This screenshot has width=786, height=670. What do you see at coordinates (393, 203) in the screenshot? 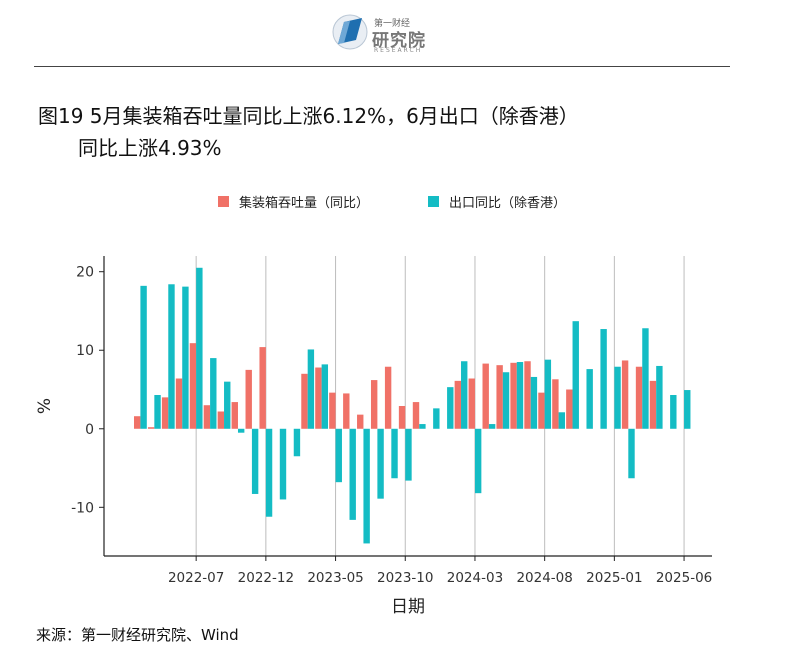
I see `chart-legend: 集装箱吞吐量（同比） 出口同比（除香港）` at bounding box center [393, 203].